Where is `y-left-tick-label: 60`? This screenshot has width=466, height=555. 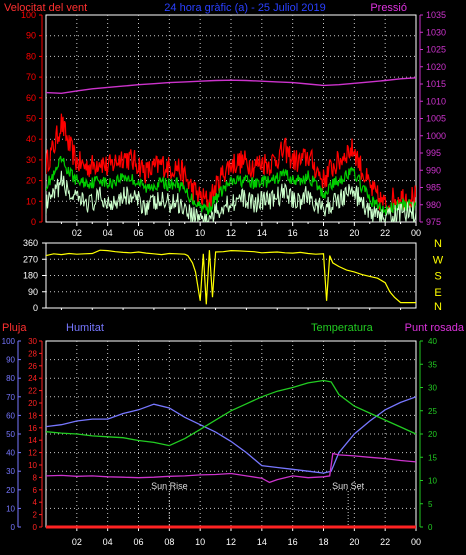 y-left-tick-label: 60 is located at coordinates (31, 98).